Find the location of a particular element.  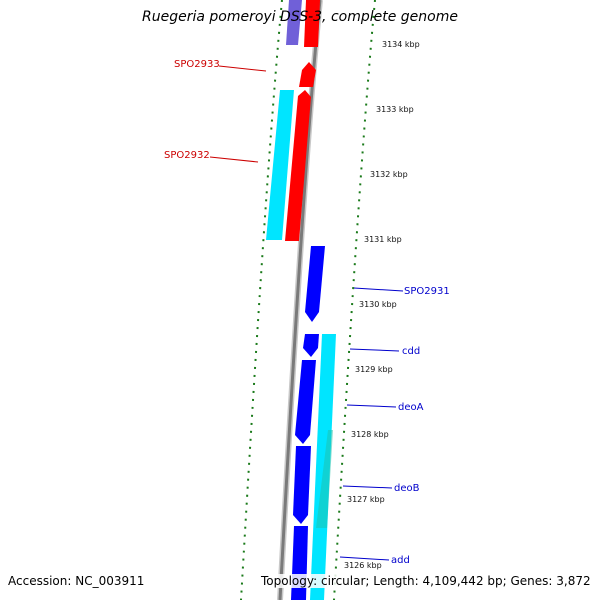

ruler-label-3132: 3132 kbp is located at coordinates (389, 174).